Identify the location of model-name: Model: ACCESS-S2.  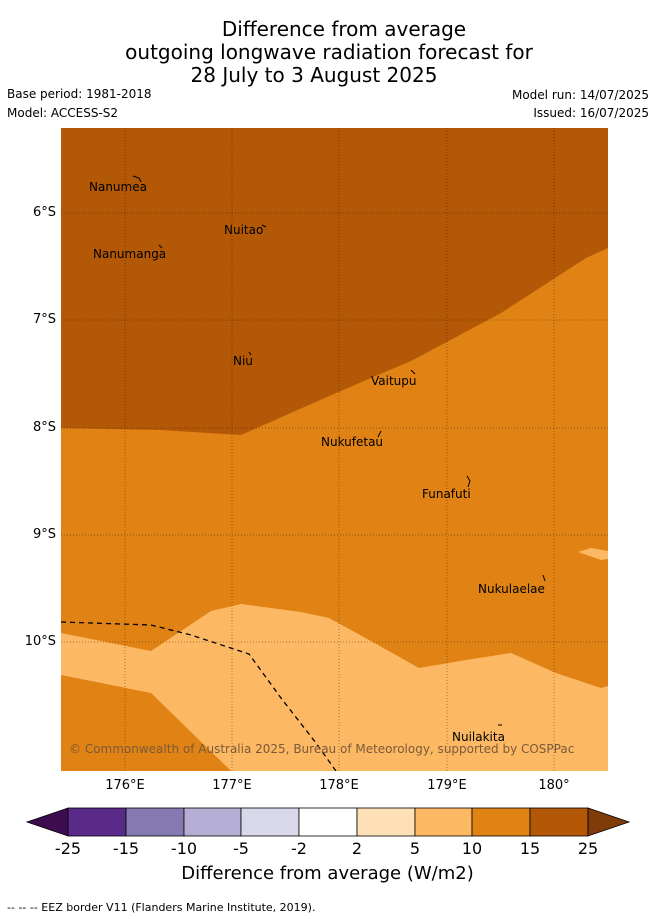
(63, 113).